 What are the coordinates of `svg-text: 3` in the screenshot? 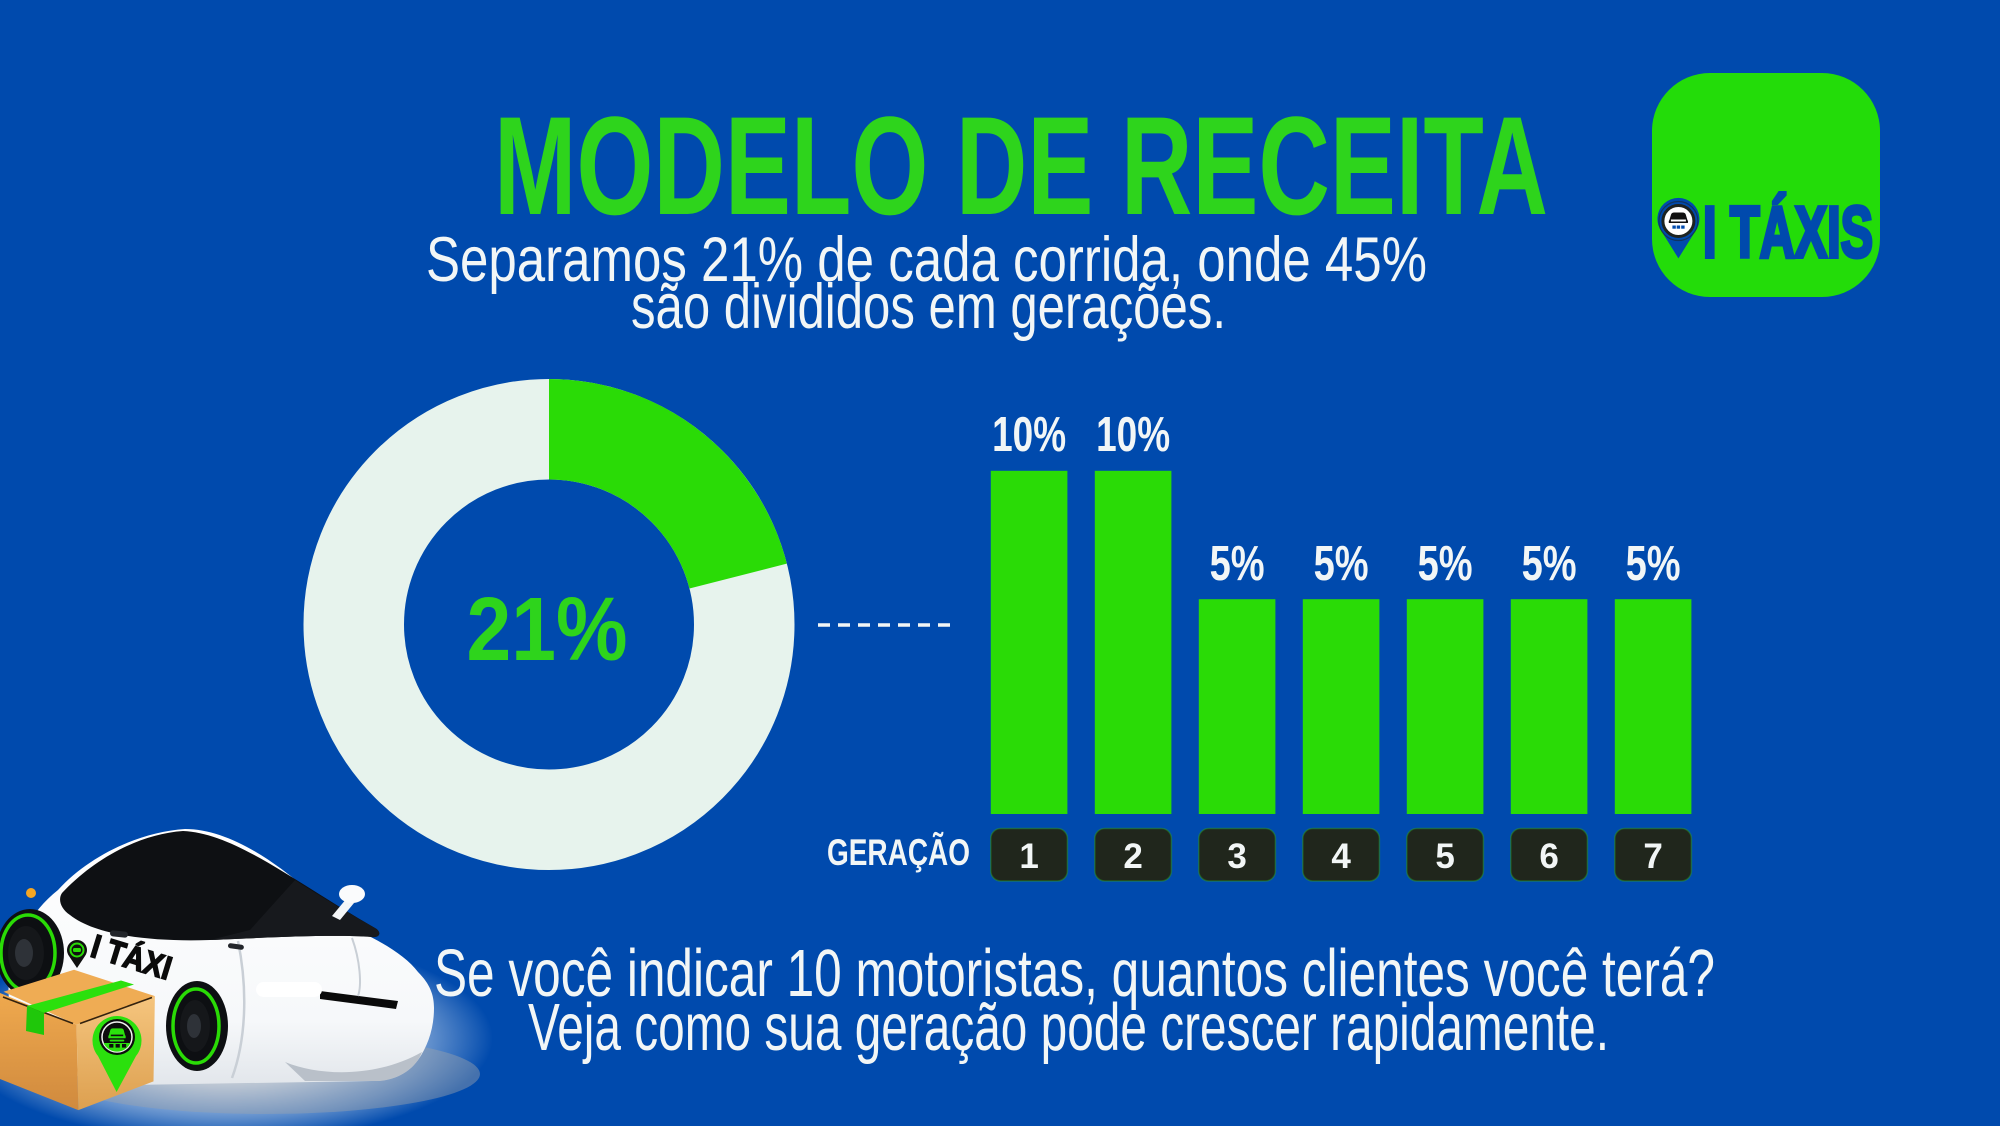 It's located at (1236, 856).